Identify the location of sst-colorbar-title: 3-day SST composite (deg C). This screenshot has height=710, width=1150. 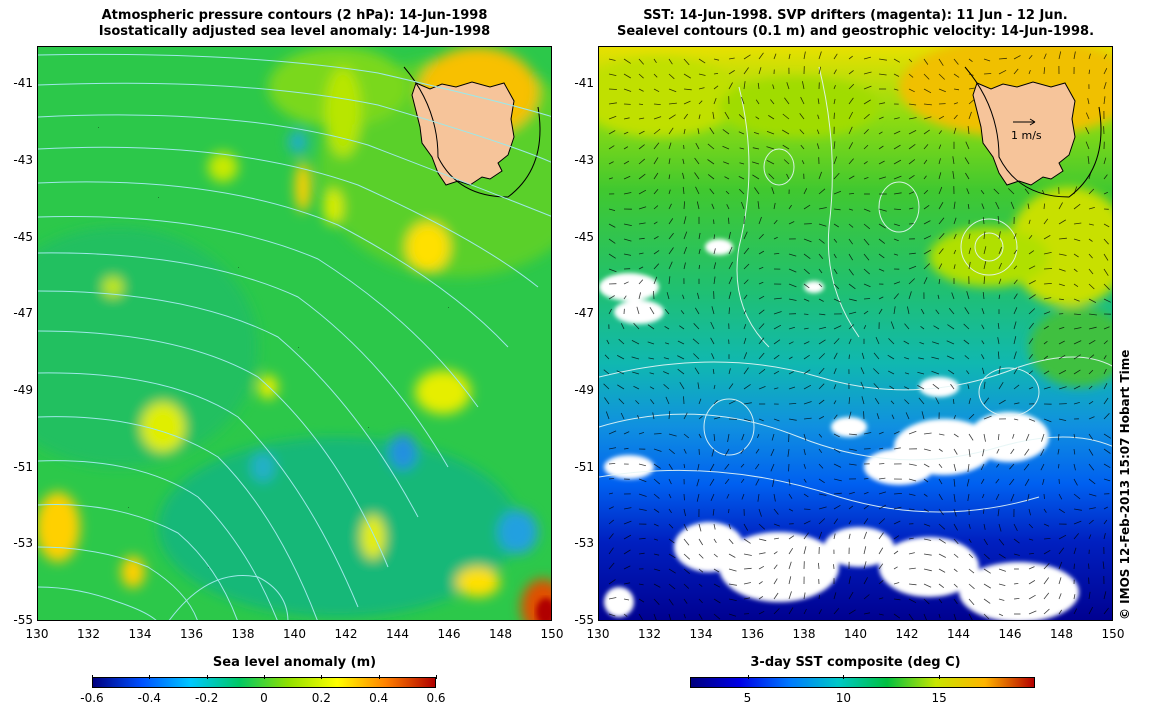
(855, 662).